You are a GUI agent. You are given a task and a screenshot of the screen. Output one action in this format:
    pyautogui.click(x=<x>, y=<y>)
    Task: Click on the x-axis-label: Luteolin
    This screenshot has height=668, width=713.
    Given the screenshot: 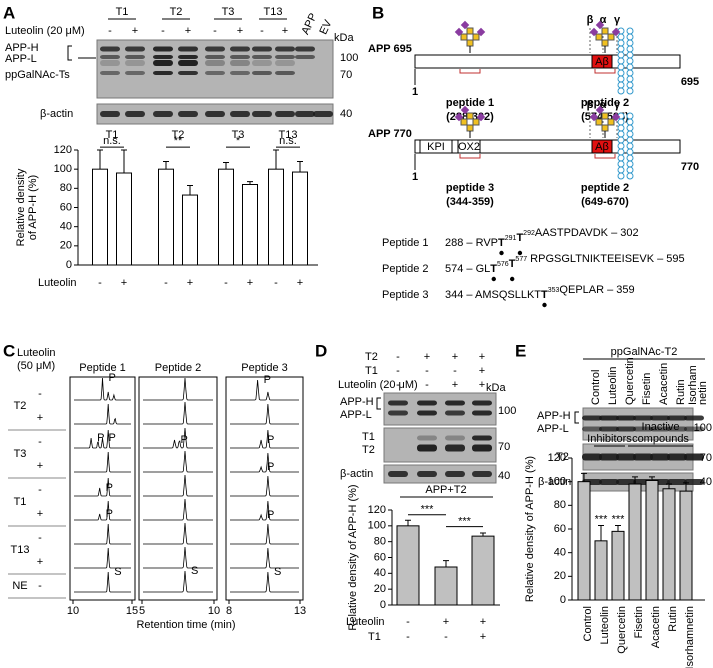 What is the action you would take?
    pyautogui.click(x=57, y=283)
    